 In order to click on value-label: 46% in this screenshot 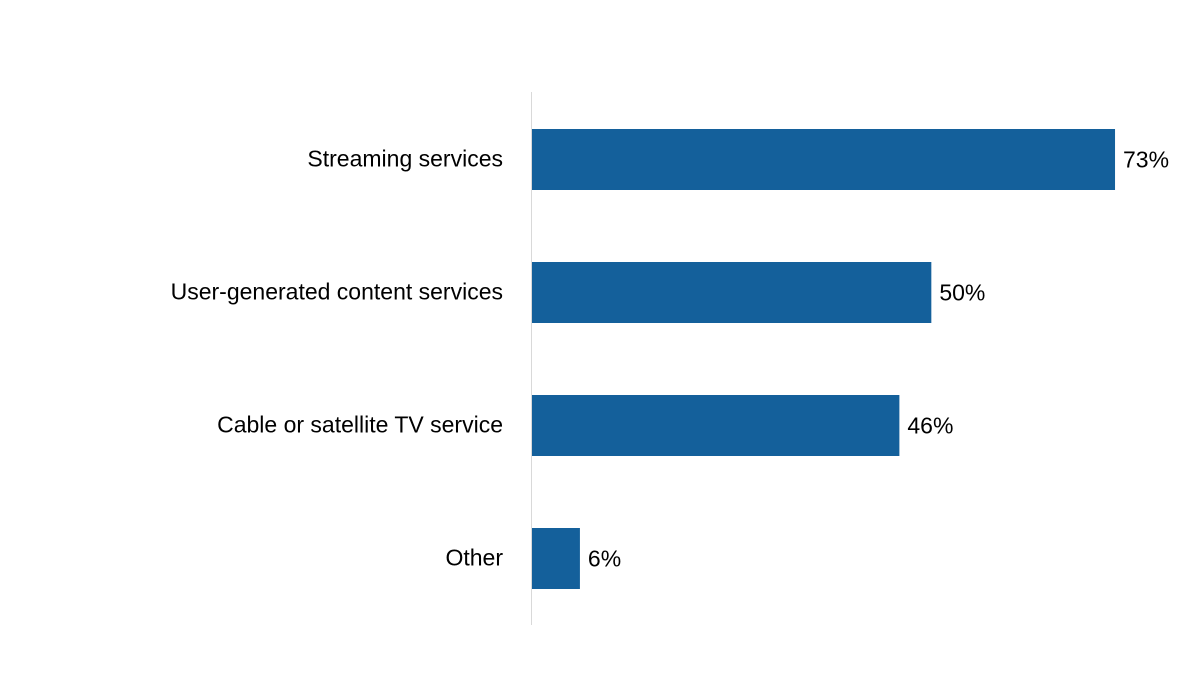, I will do `click(930, 426)`.